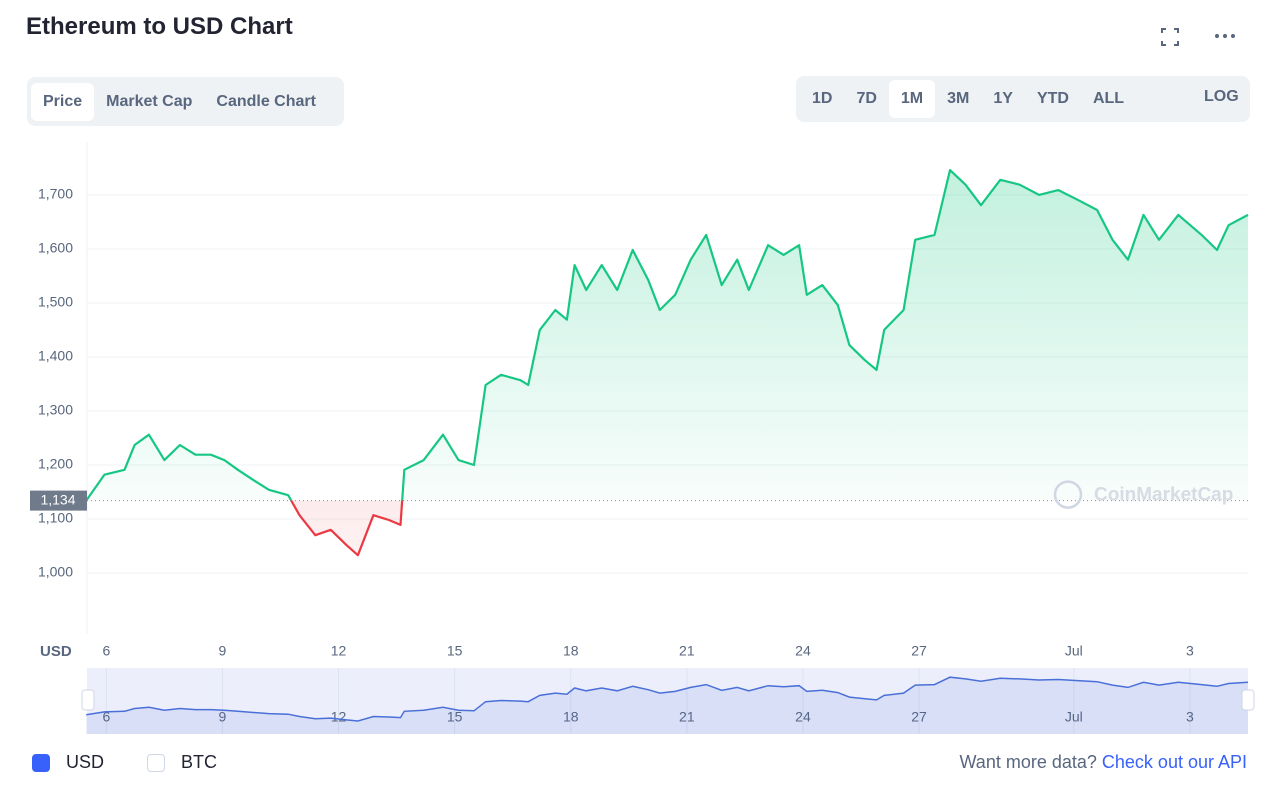 Image resolution: width=1280 pixels, height=791 pixels. I want to click on range-button: 3M, so click(958, 98).